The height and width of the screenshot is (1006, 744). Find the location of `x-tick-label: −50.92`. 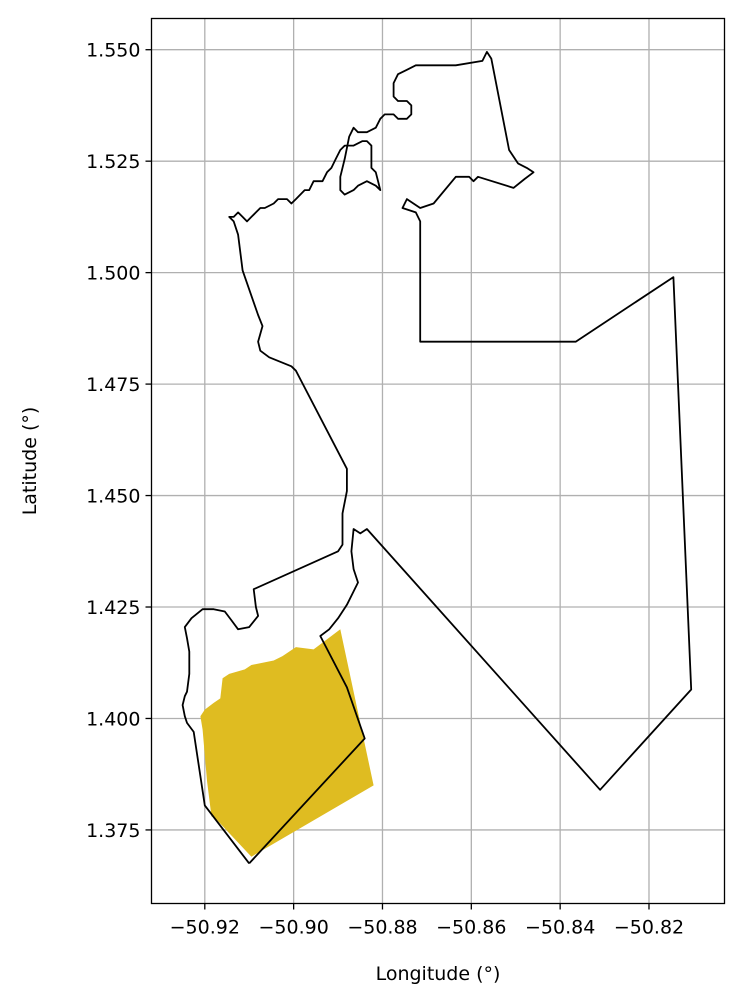

x-tick-label: −50.92 is located at coordinates (205, 928).